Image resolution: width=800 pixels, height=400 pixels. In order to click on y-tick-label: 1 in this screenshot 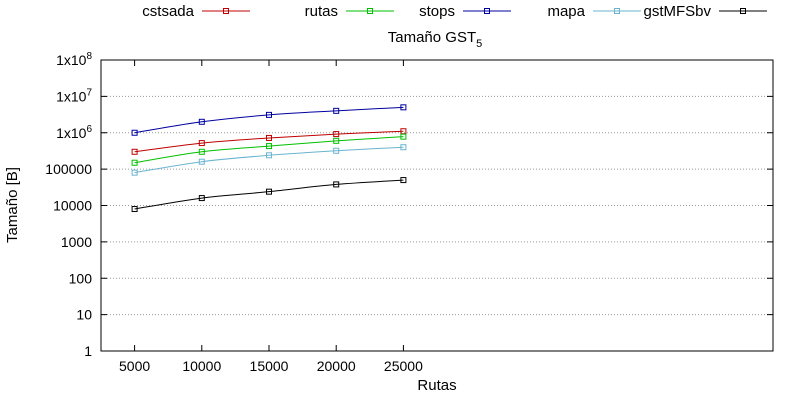, I will do `click(88, 351)`.